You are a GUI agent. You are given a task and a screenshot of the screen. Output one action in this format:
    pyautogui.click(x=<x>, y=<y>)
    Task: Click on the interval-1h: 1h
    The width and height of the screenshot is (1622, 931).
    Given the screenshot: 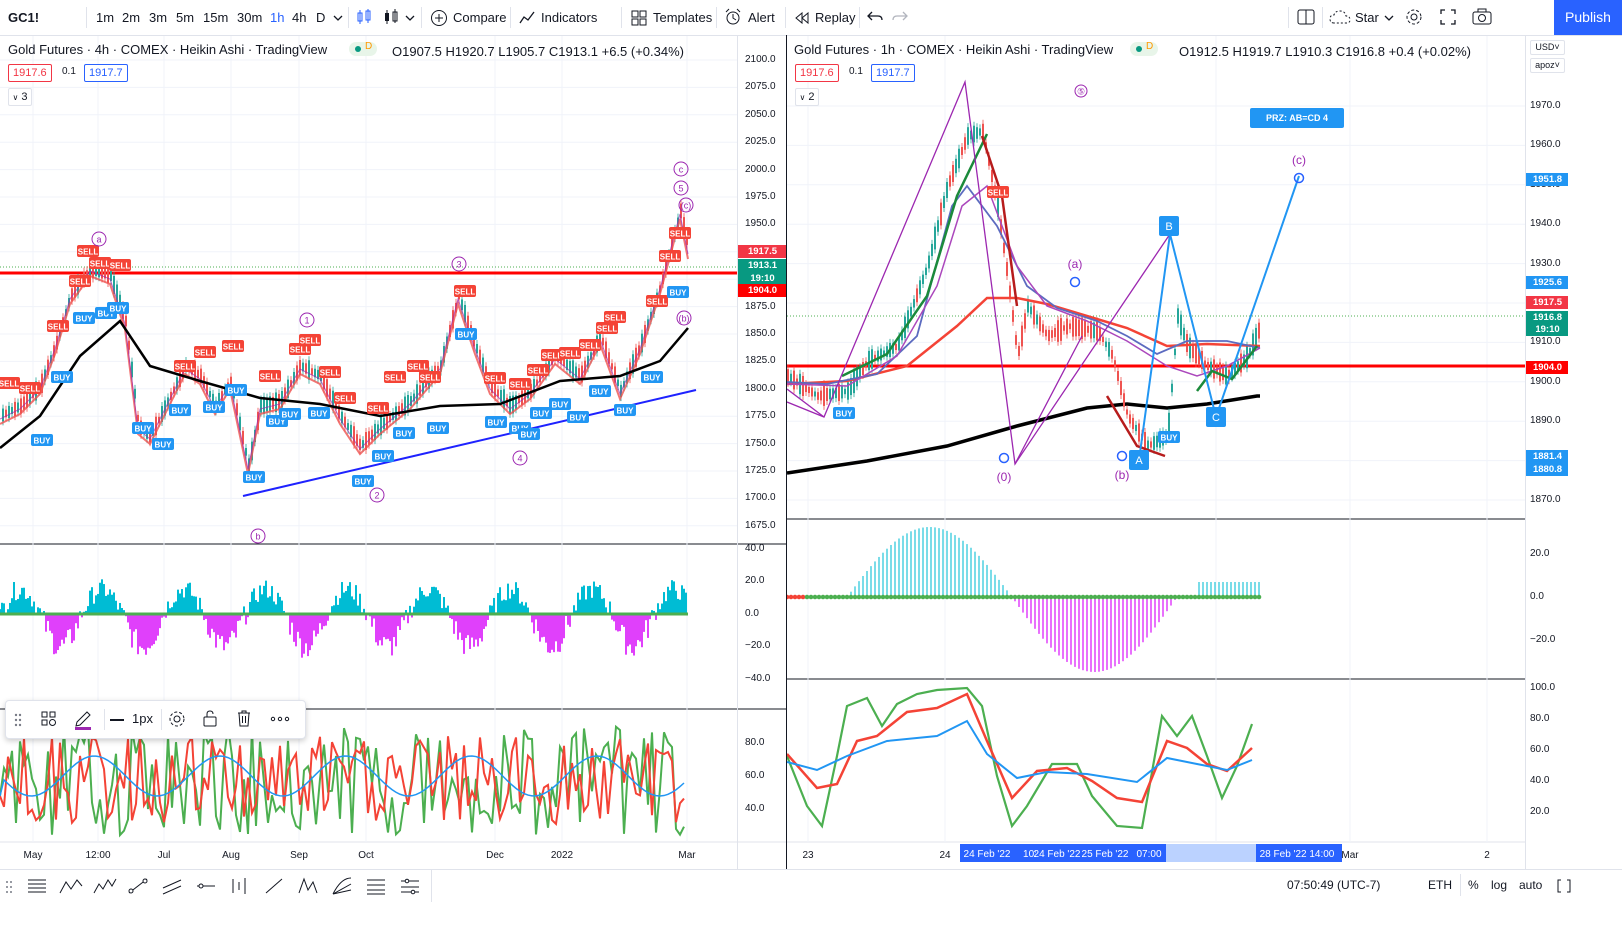 What is the action you would take?
    pyautogui.click(x=277, y=17)
    